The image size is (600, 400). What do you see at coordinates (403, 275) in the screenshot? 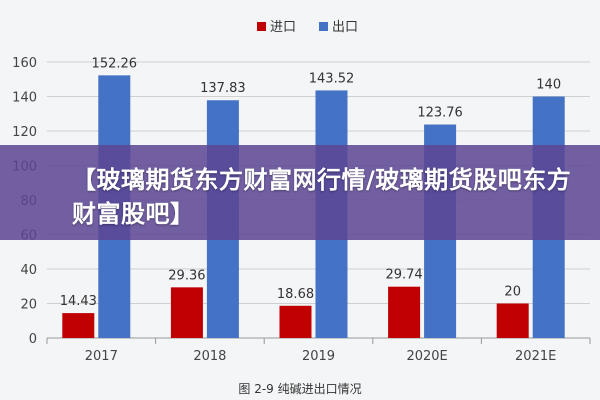
I see `data-label-import: 29.74` at bounding box center [403, 275].